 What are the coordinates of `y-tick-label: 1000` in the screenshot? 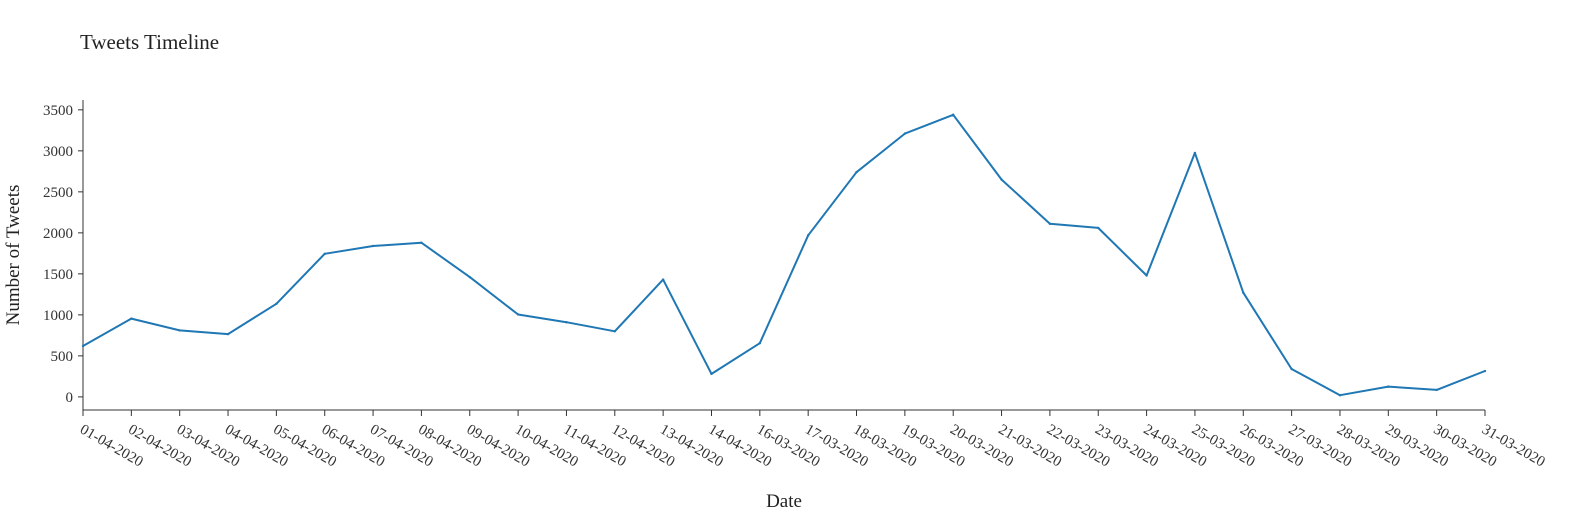 It's located at (58, 316).